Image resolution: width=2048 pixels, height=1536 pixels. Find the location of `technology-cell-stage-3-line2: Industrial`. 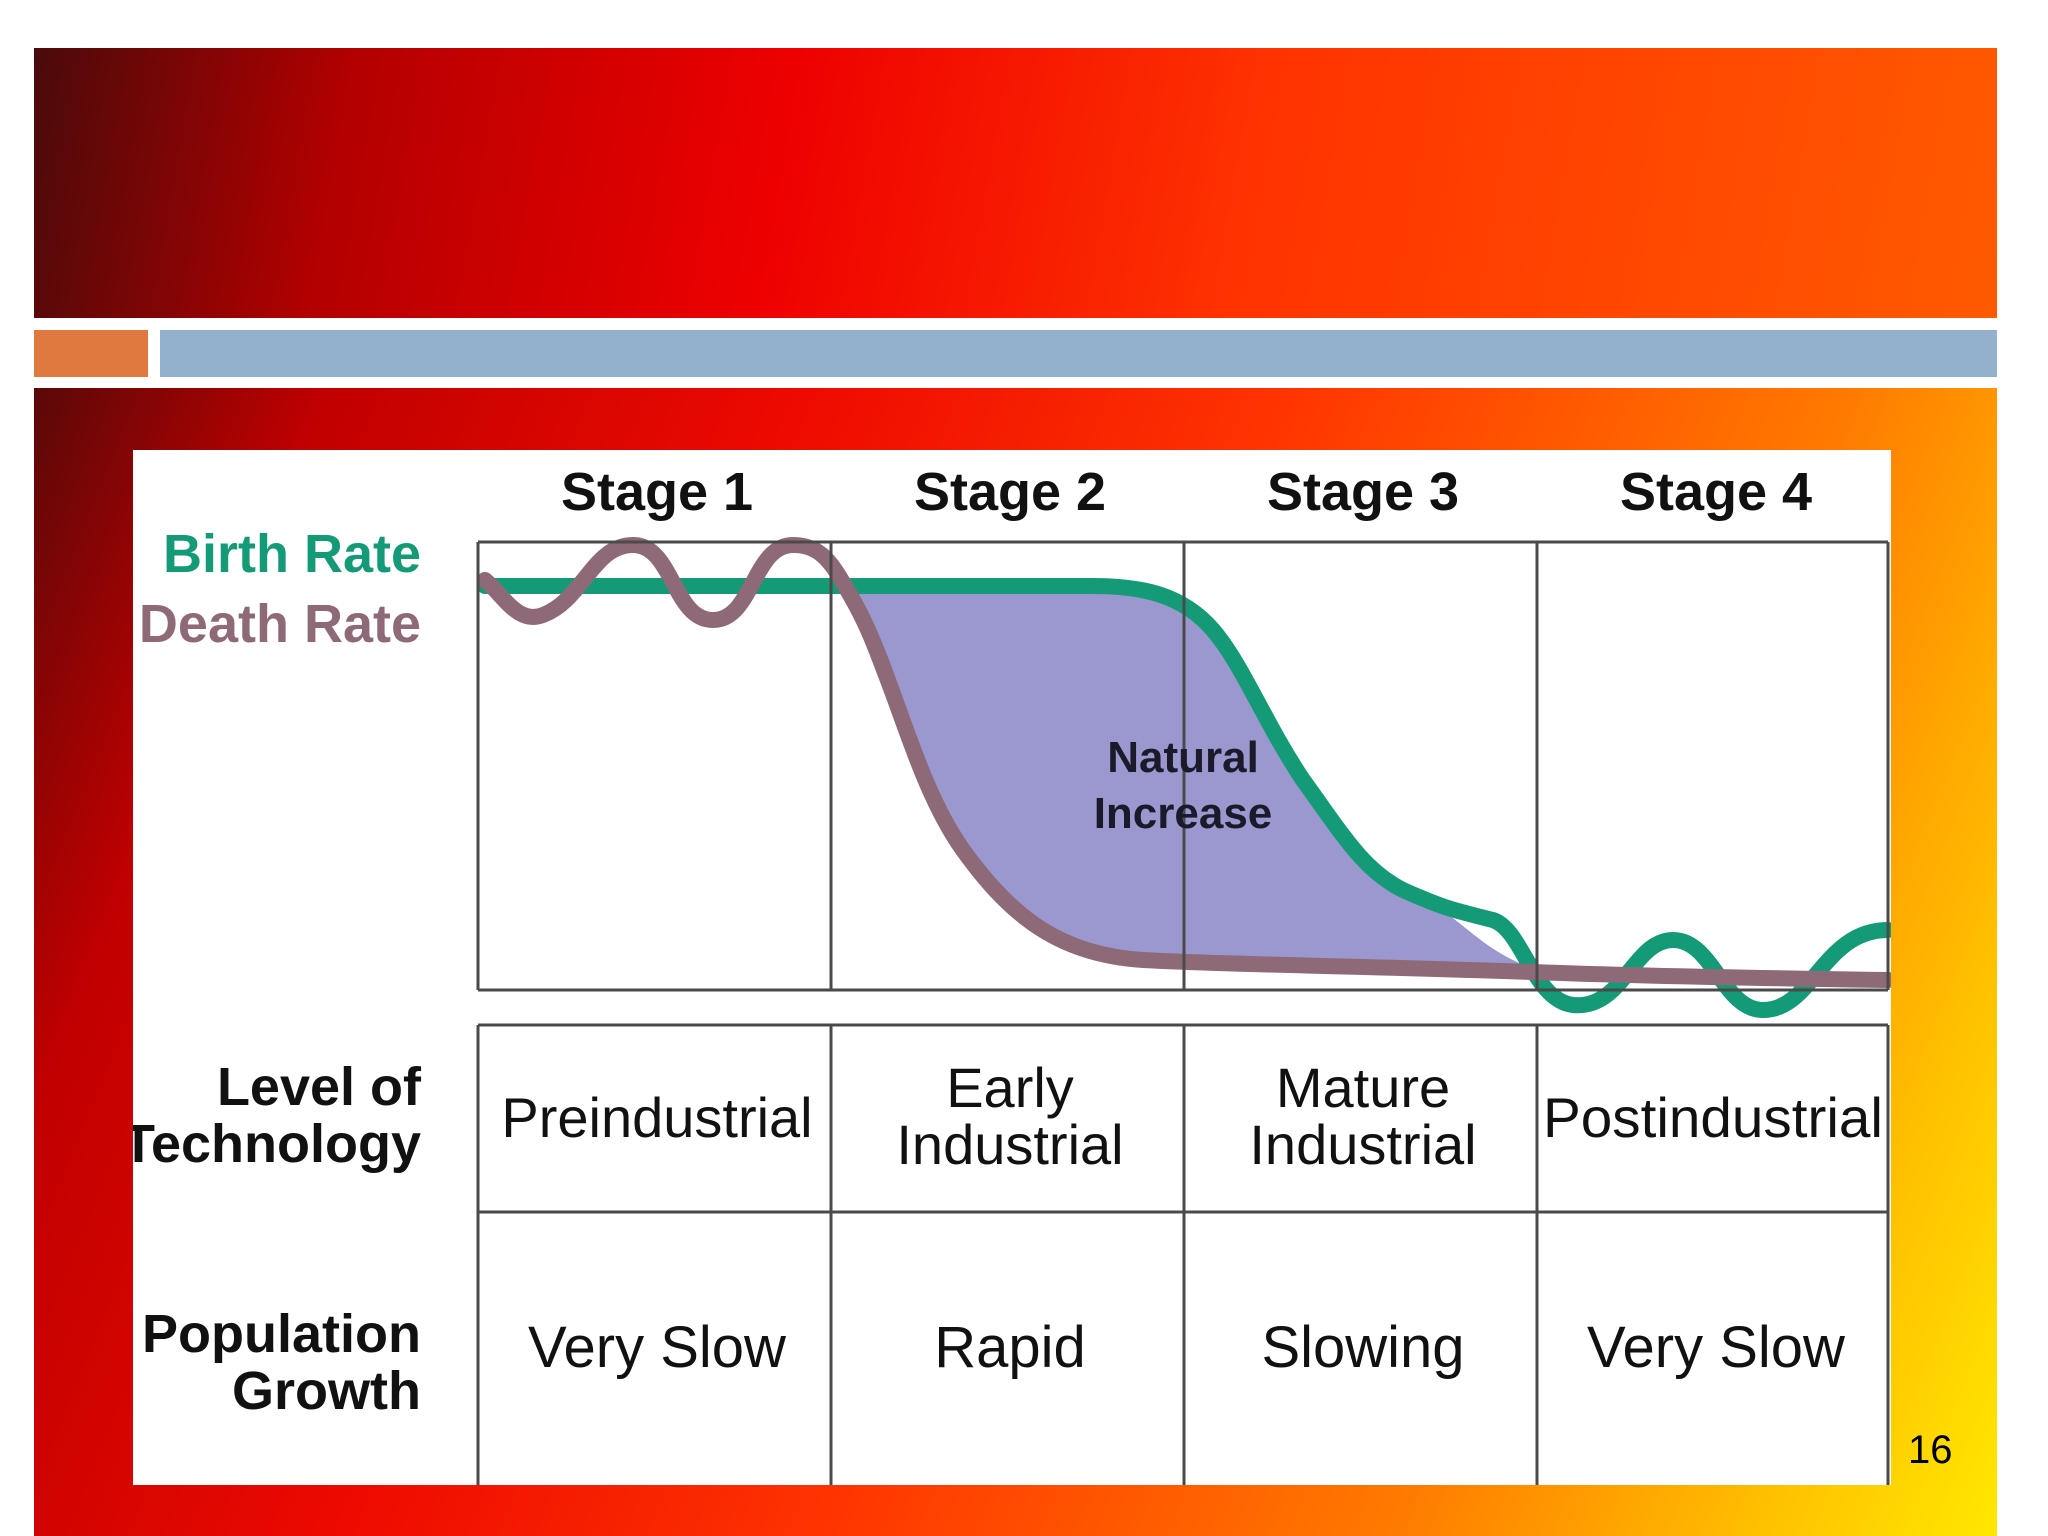

technology-cell-stage-3-line2: Industrial is located at coordinates (1362, 1144).